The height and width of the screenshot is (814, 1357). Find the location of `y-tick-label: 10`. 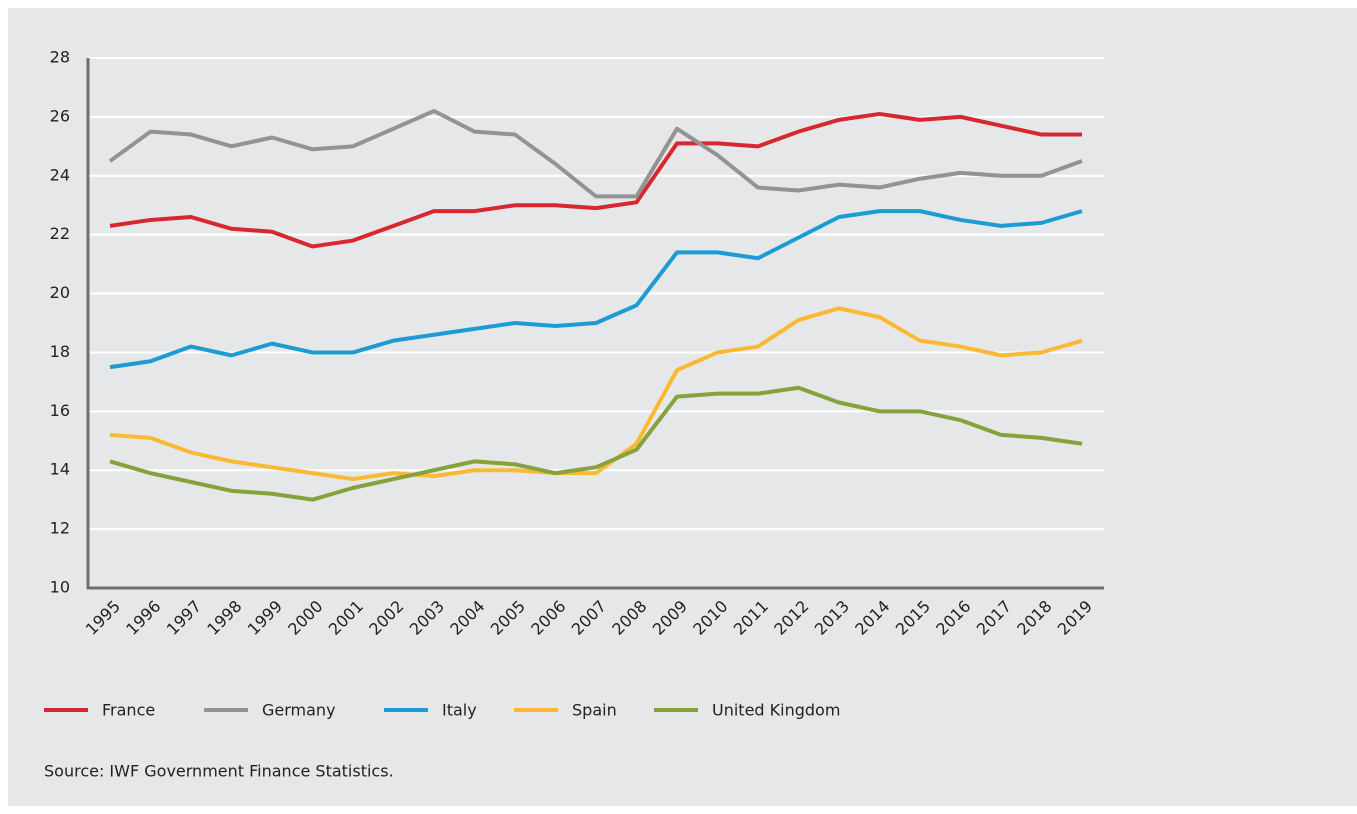

y-tick-label: 10 is located at coordinates (60, 587).